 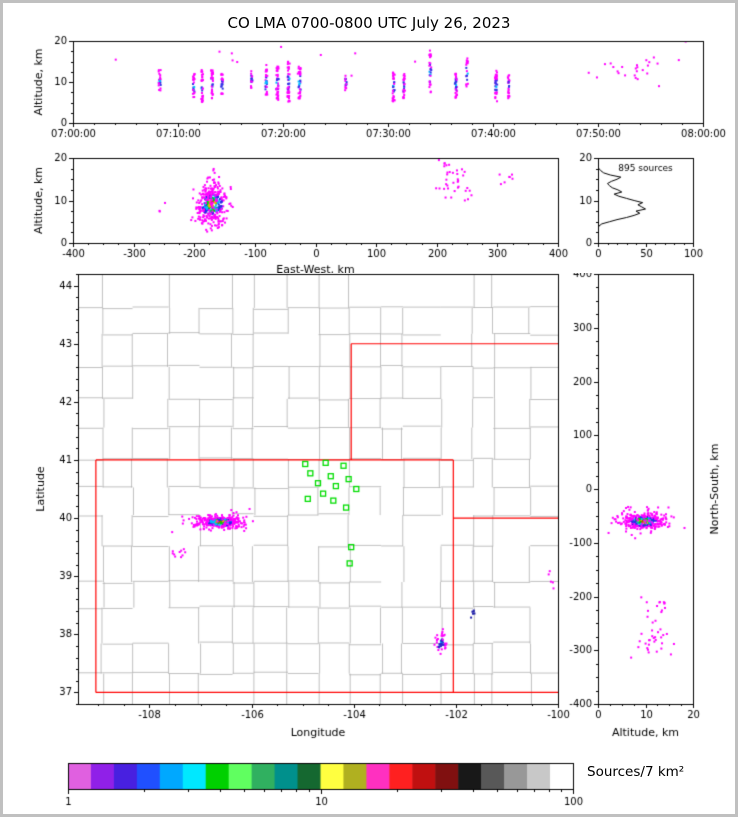 What do you see at coordinates (649, 212) in the screenshot?
I see `altitude-histogram-panel` at bounding box center [649, 212].